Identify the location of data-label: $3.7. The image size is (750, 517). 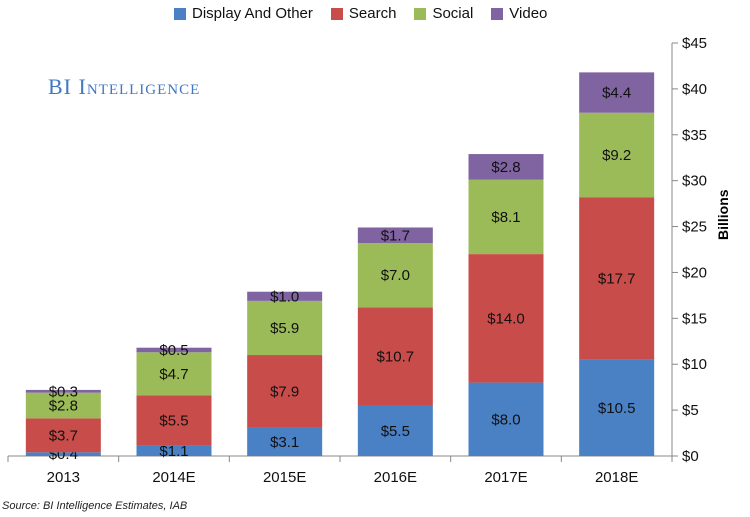
(63, 435).